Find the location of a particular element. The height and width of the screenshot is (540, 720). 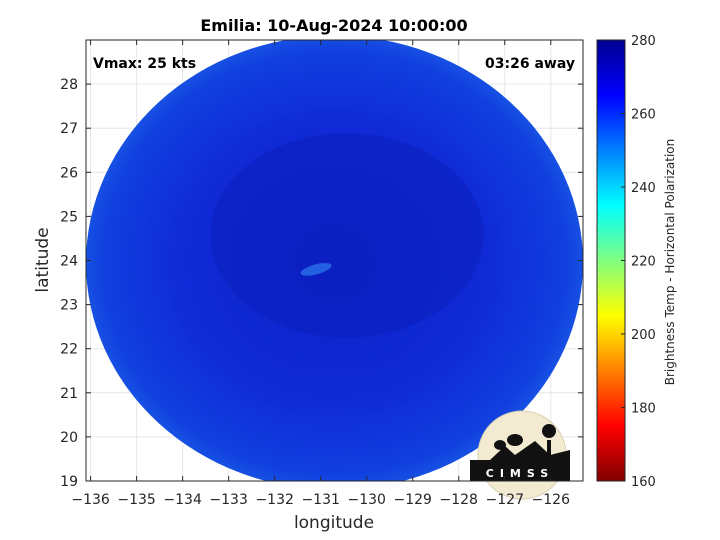

x-tick-label: −136 is located at coordinates (90, 500).